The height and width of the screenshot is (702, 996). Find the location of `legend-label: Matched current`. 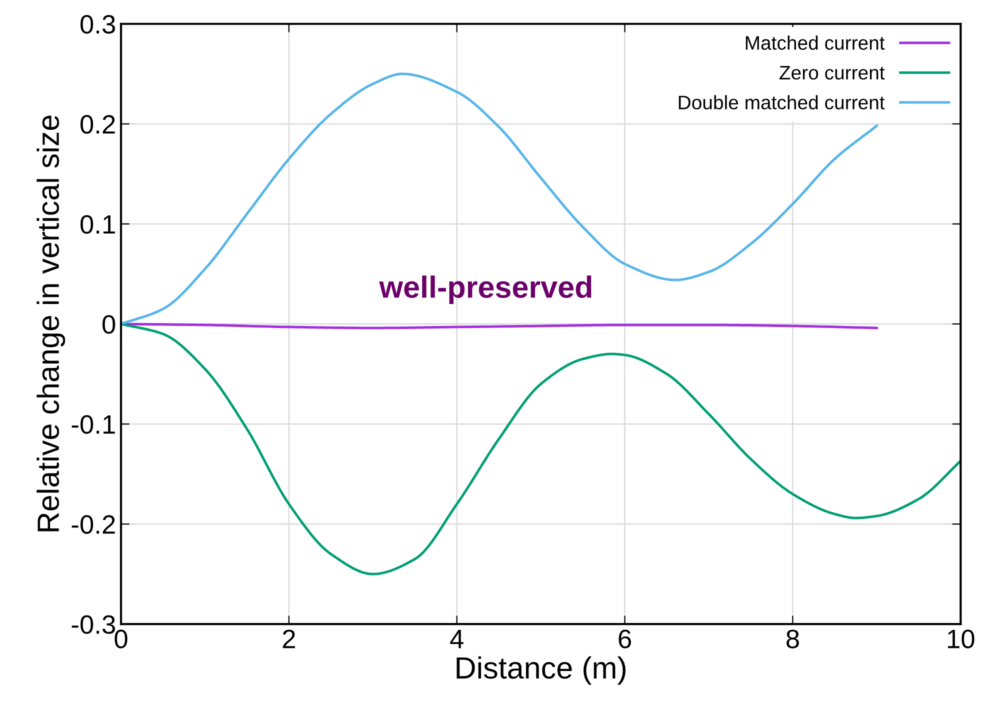

legend-label: Matched current is located at coordinates (815, 43).